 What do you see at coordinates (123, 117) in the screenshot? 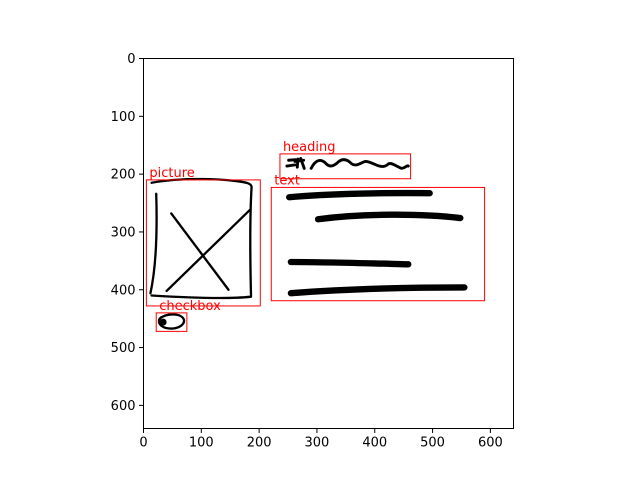
I see `y-tick-label: 100` at bounding box center [123, 117].